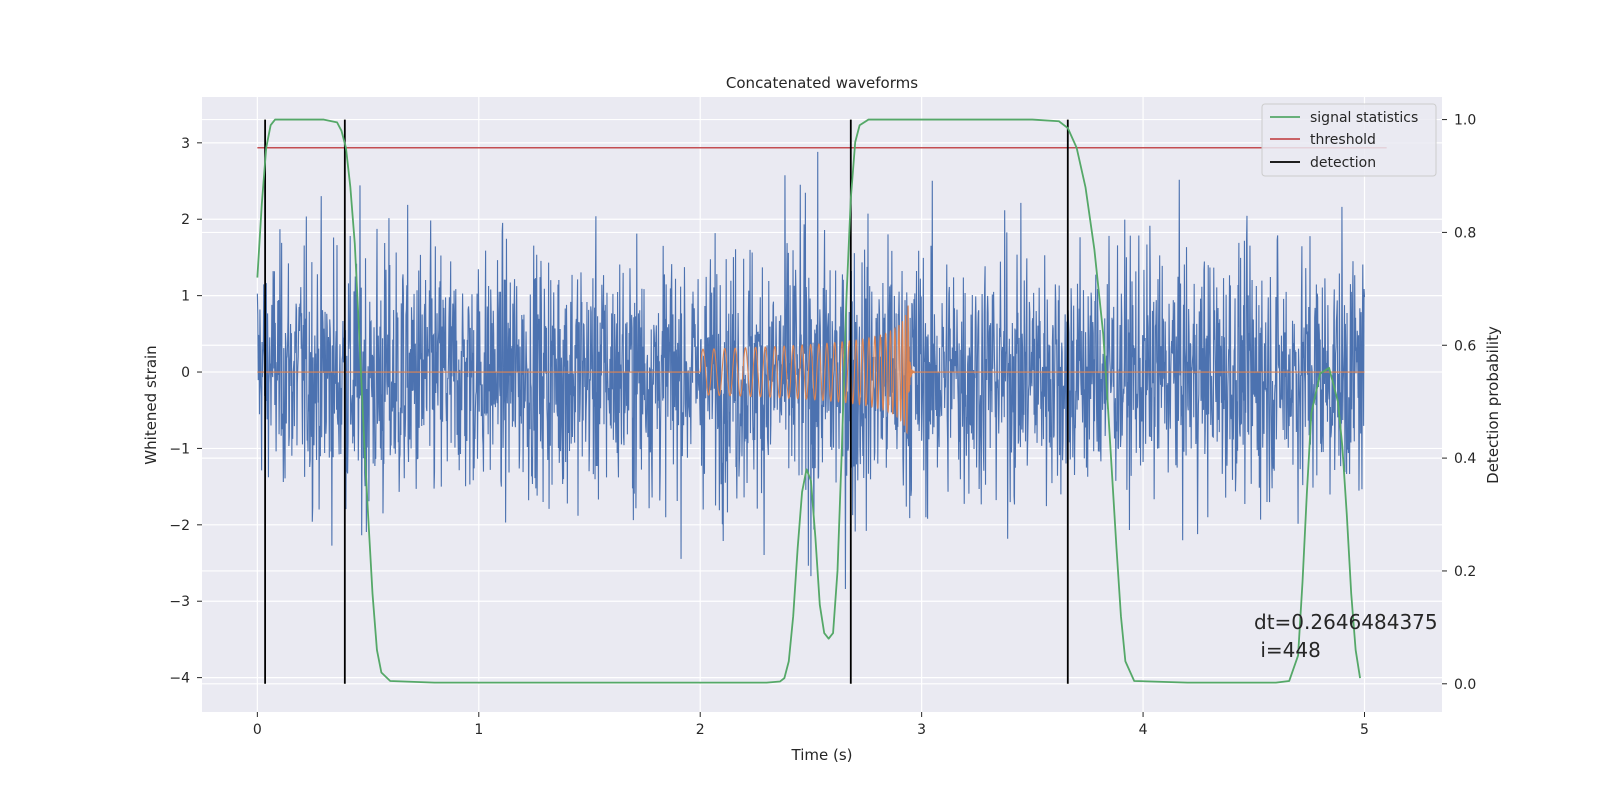 Image resolution: width=1600 pixels, height=800 pixels. I want to click on x-tick-label: 5, so click(1364, 730).